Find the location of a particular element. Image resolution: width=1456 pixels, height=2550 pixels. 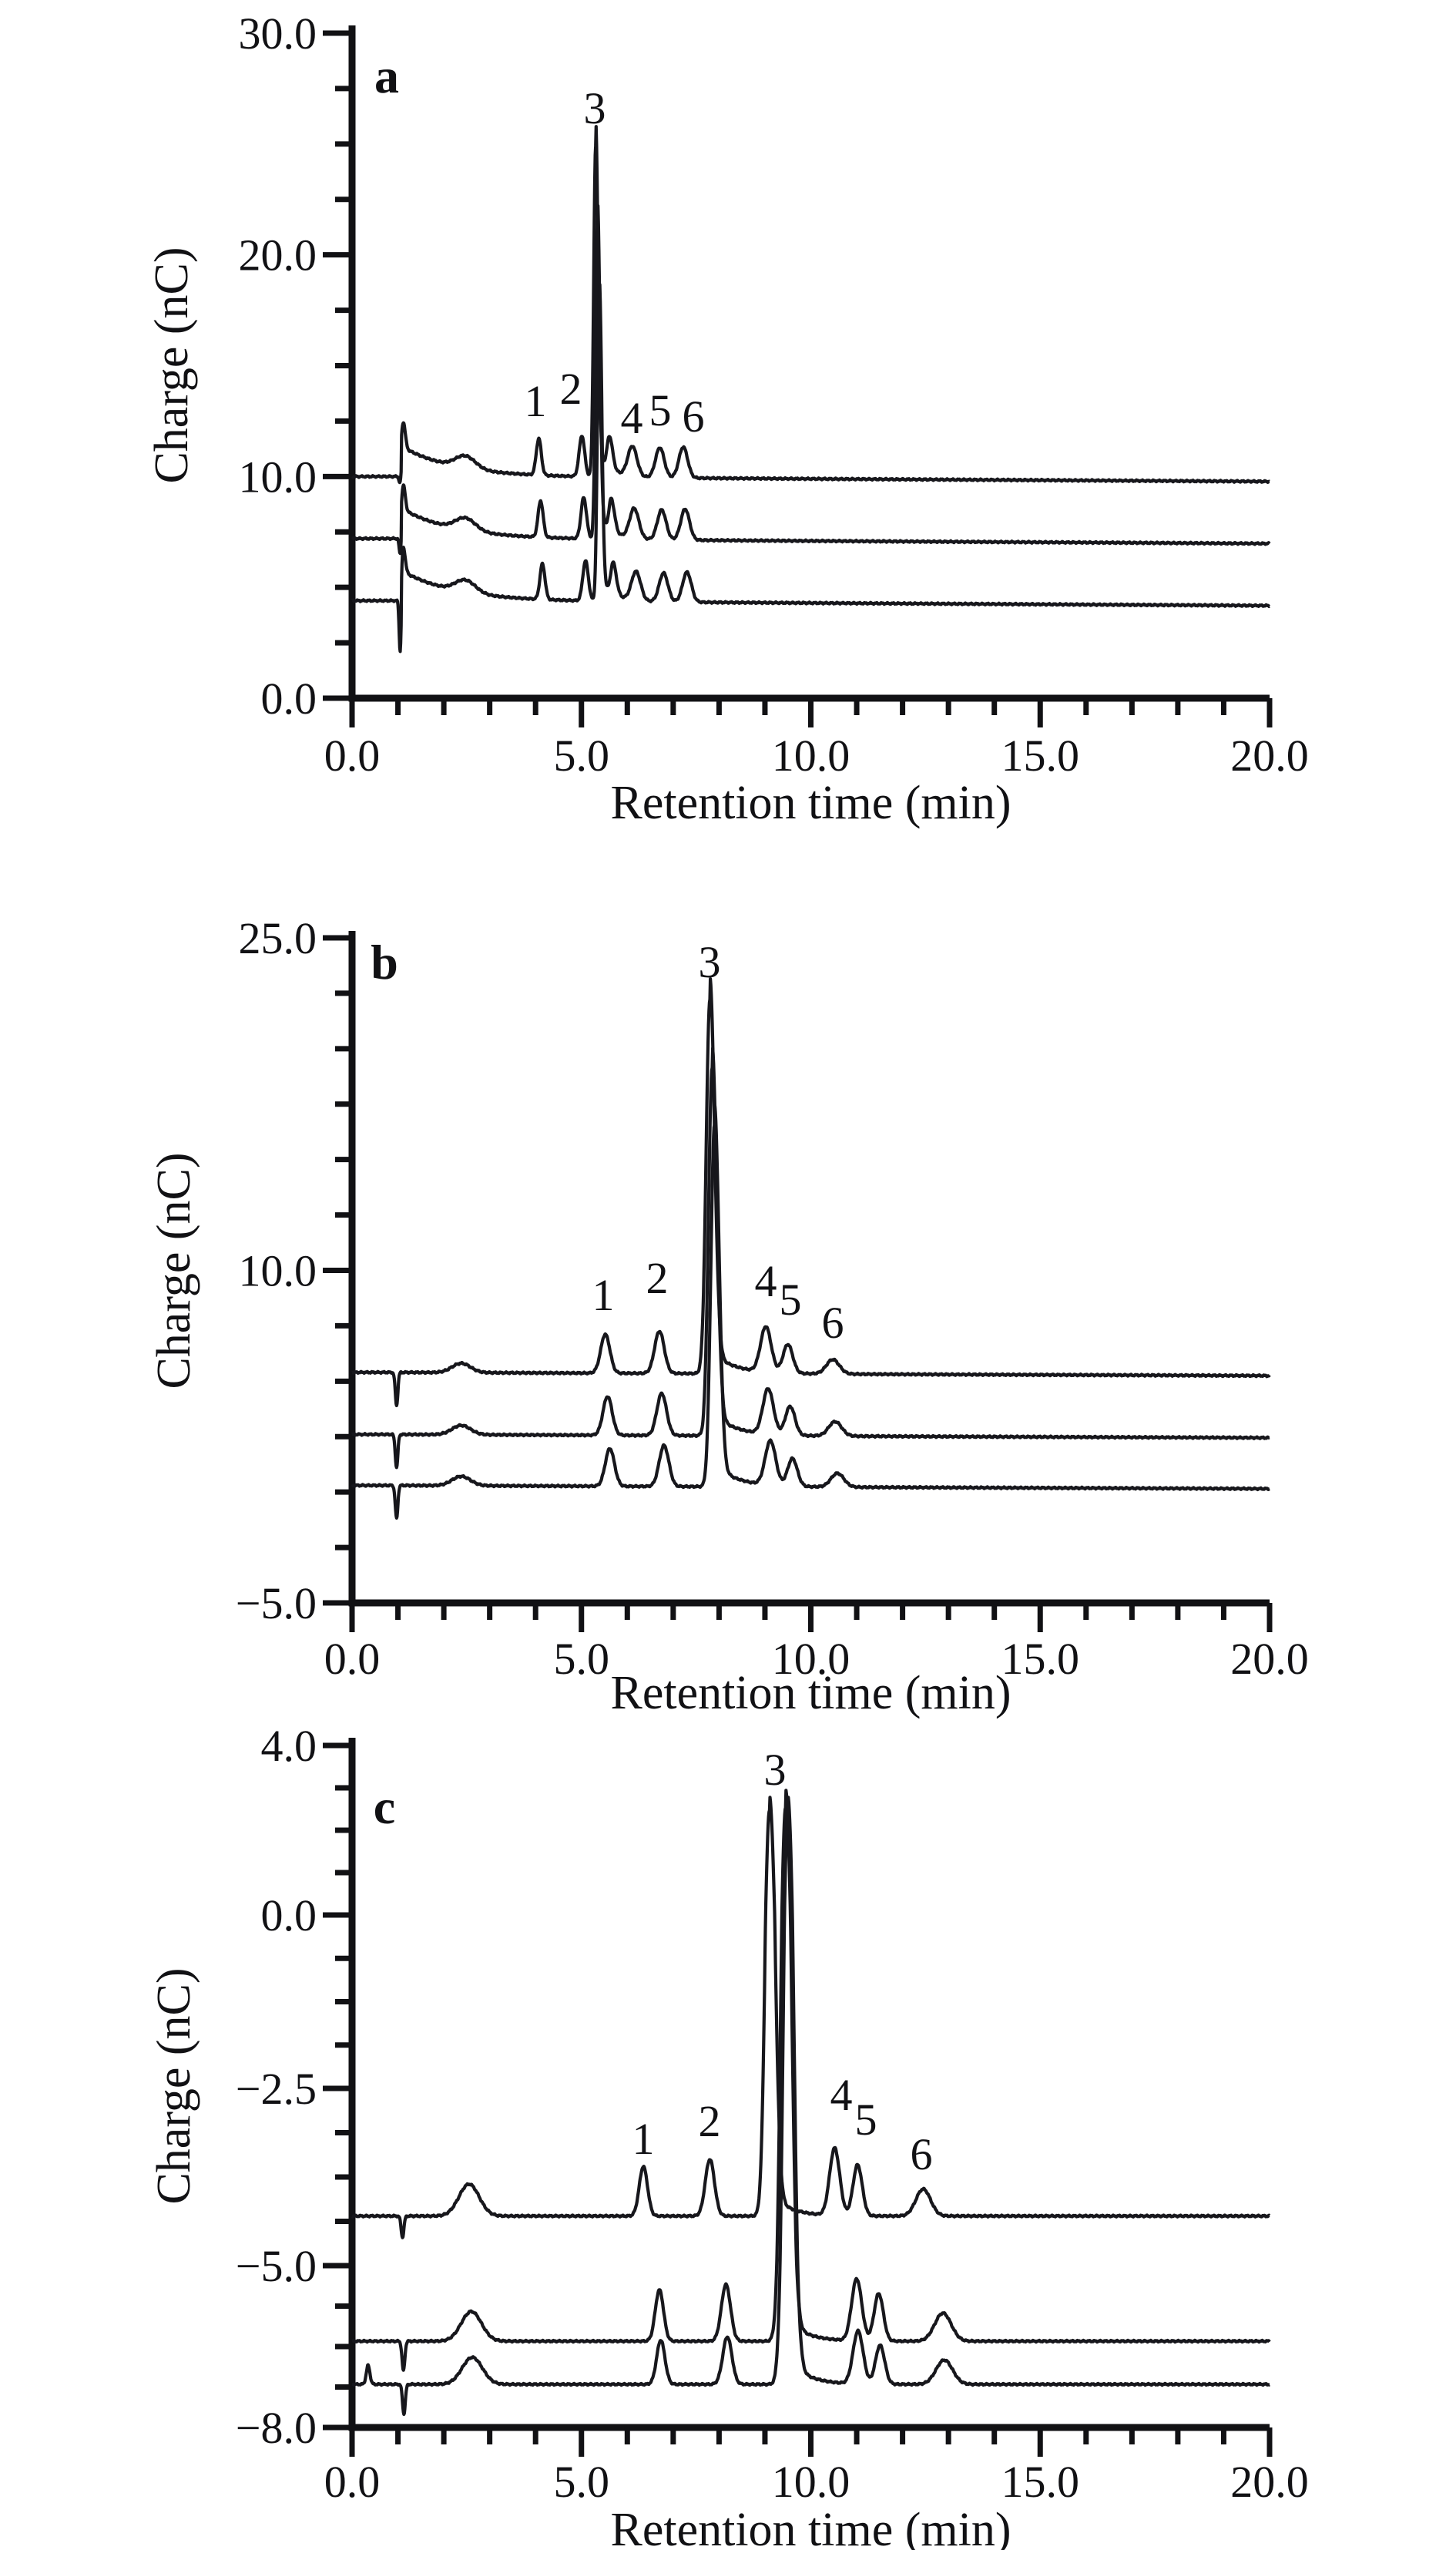

panel-c-peak-label-2: 2 is located at coordinates (710, 2121).